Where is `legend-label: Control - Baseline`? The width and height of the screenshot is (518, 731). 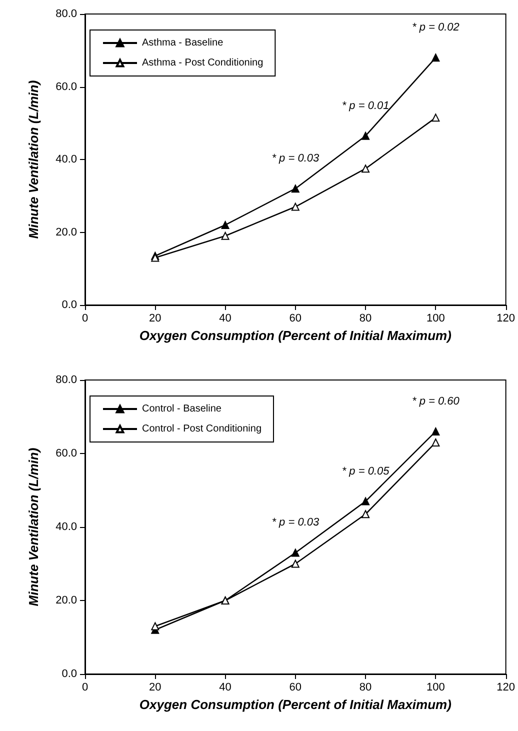
legend-label: Control - Baseline is located at coordinates (182, 409).